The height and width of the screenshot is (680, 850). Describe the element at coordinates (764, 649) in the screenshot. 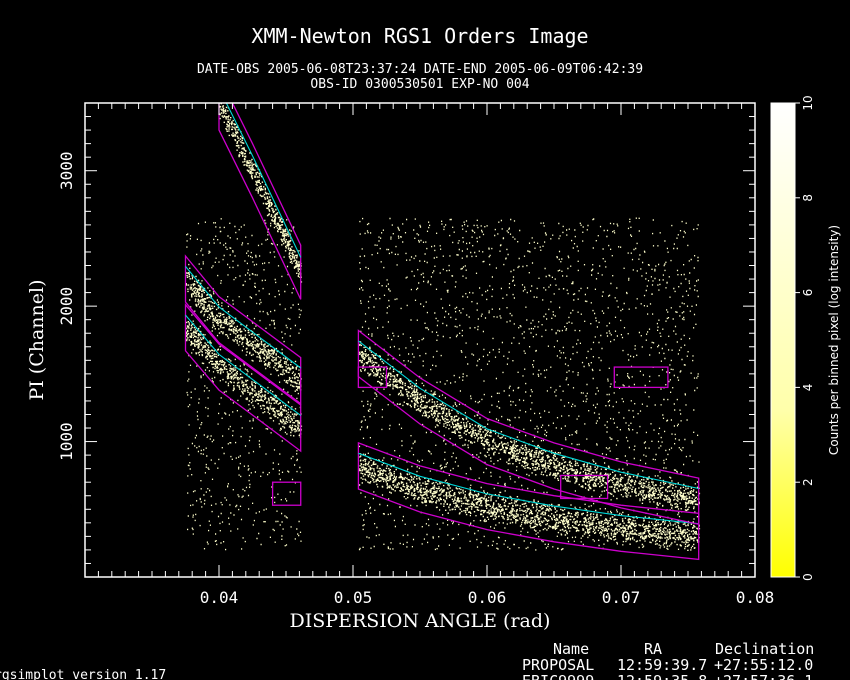

I see `table-header-dec: Declination` at that location.